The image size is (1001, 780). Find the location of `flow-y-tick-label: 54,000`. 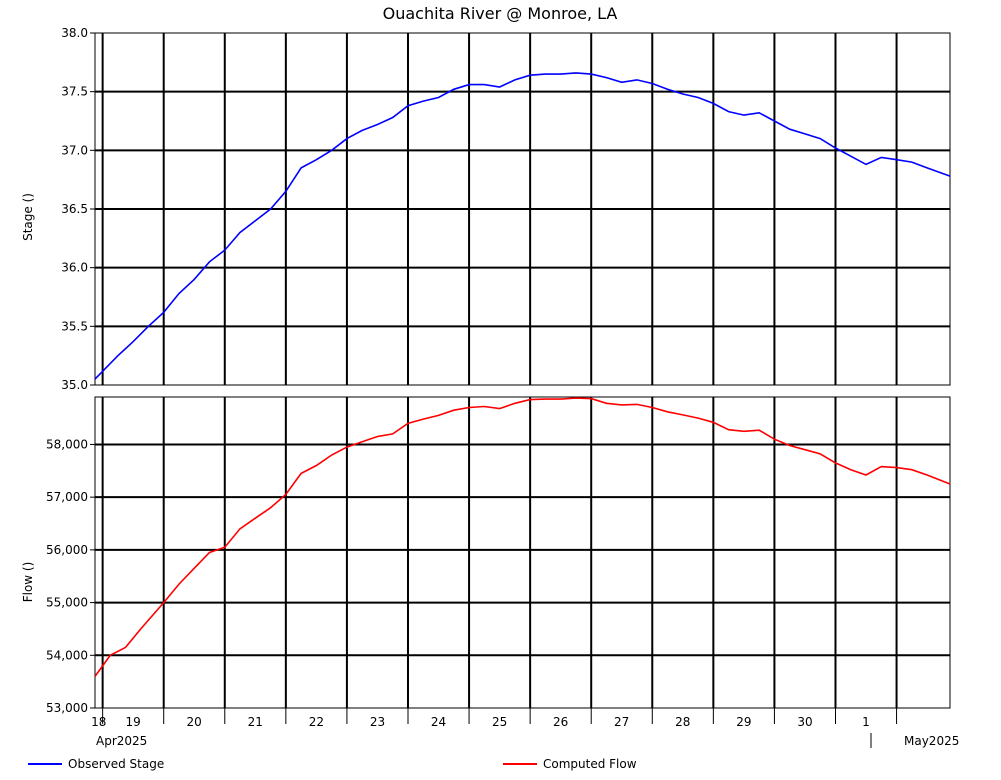

flow-y-tick-label: 54,000 is located at coordinates (67, 655).